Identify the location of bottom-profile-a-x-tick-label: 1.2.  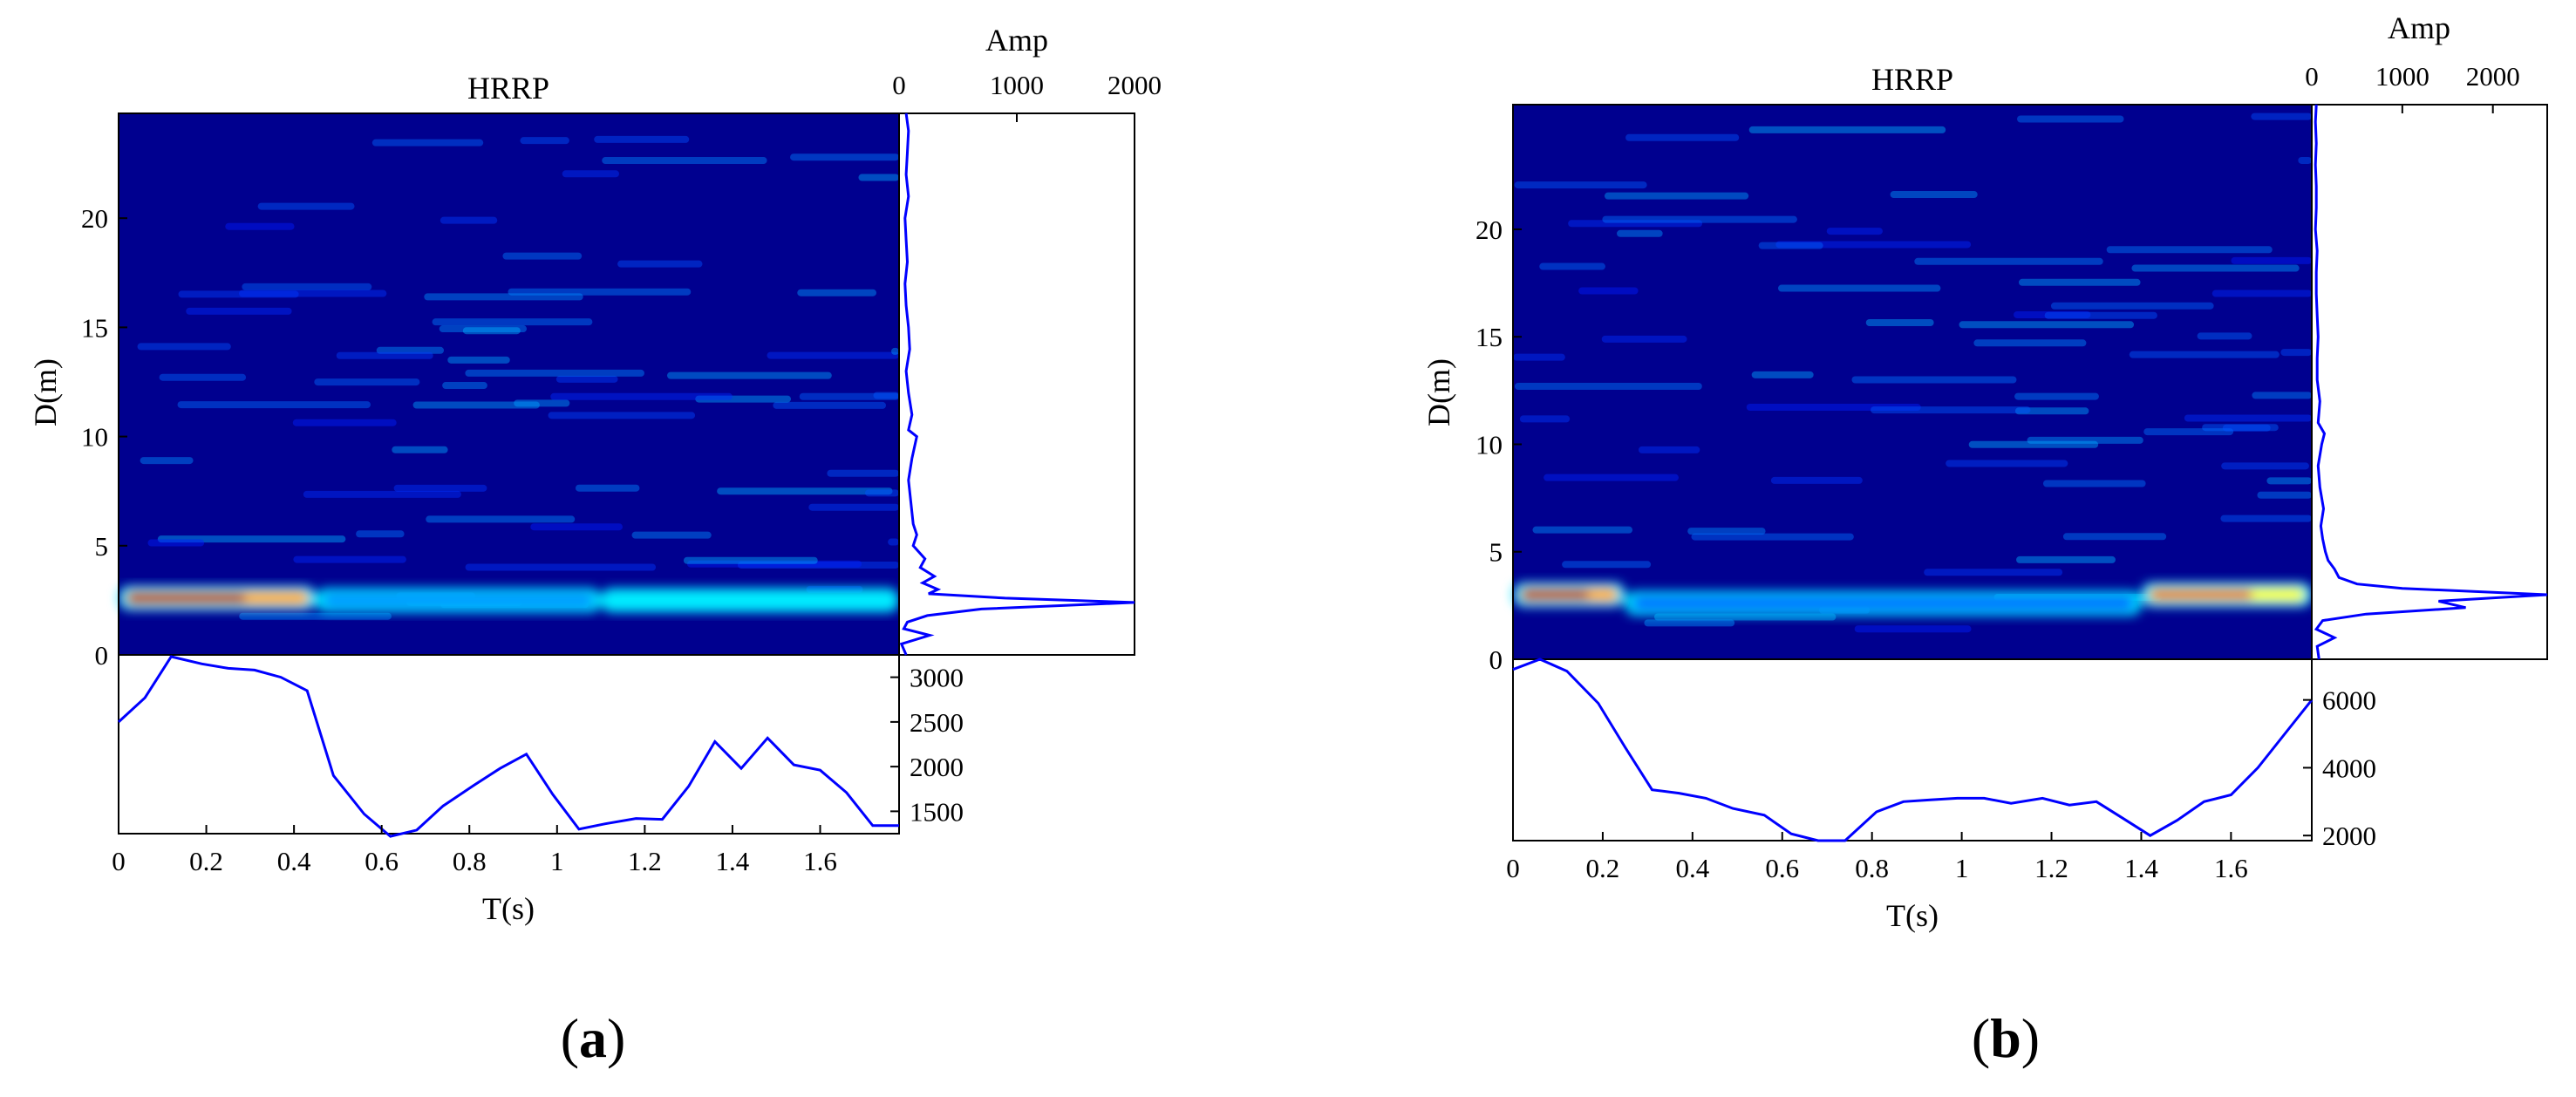
(645, 861).